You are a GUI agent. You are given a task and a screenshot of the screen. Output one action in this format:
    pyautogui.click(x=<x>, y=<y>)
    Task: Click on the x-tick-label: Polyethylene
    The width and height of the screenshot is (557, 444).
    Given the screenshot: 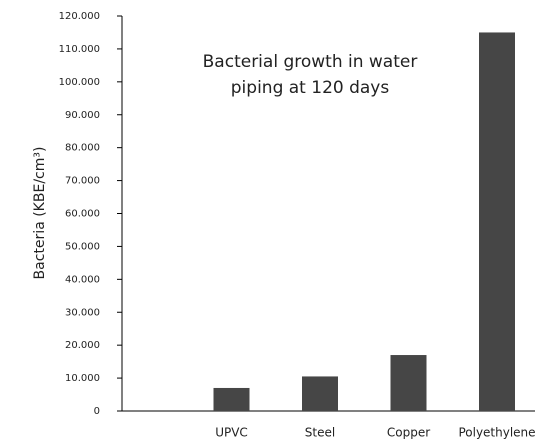 What is the action you would take?
    pyautogui.click(x=496, y=433)
    